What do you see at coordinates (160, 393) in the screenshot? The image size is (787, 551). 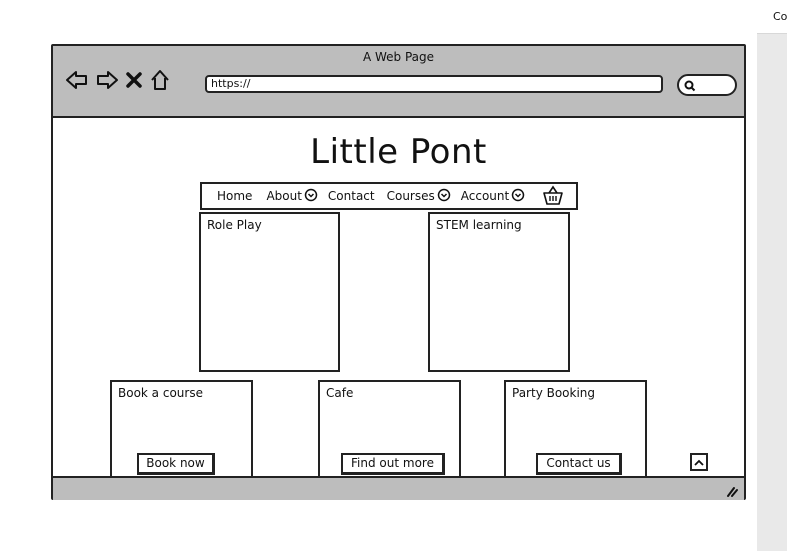 I see `card-title: Book a course` at bounding box center [160, 393].